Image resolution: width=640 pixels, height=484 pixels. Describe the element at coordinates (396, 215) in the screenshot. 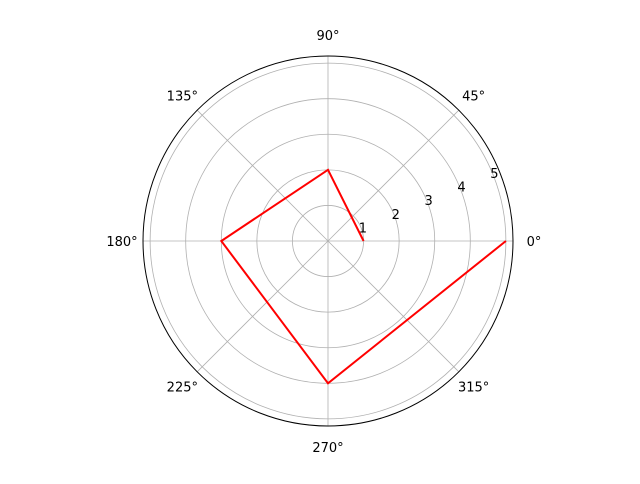

I see `r-tick-label: 2` at that location.